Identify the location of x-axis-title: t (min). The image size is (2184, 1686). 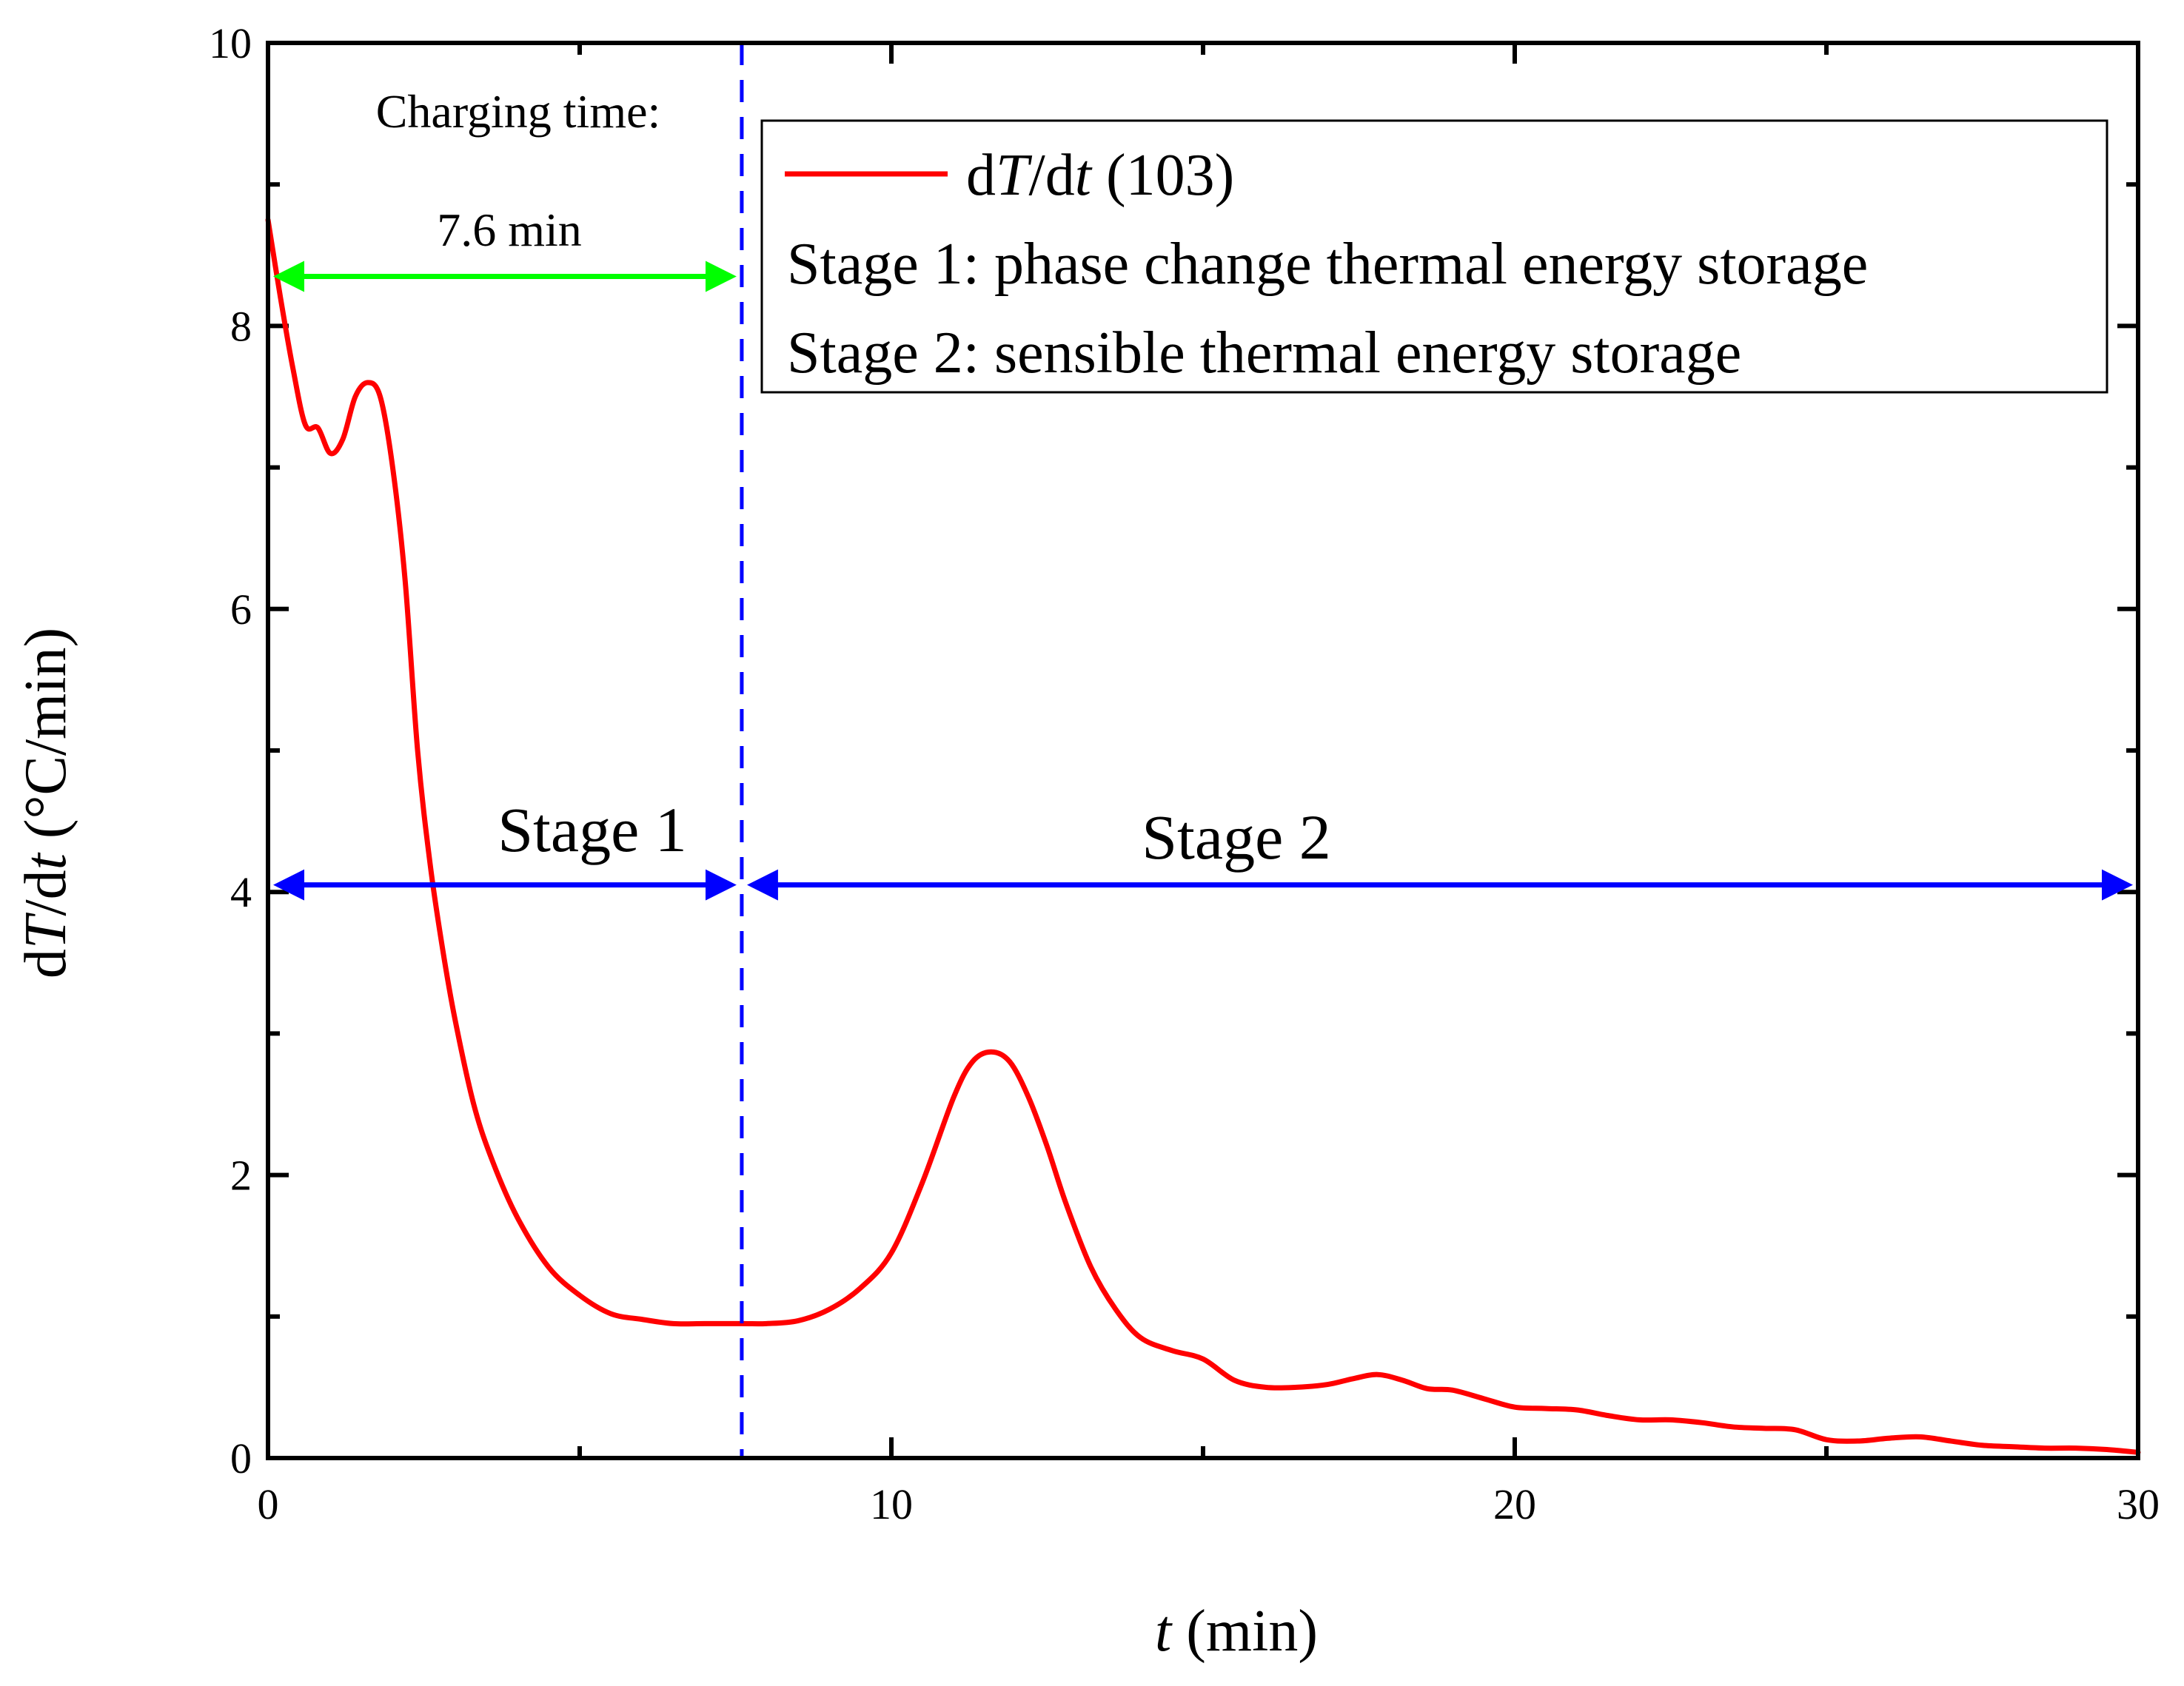
(1236, 1632).